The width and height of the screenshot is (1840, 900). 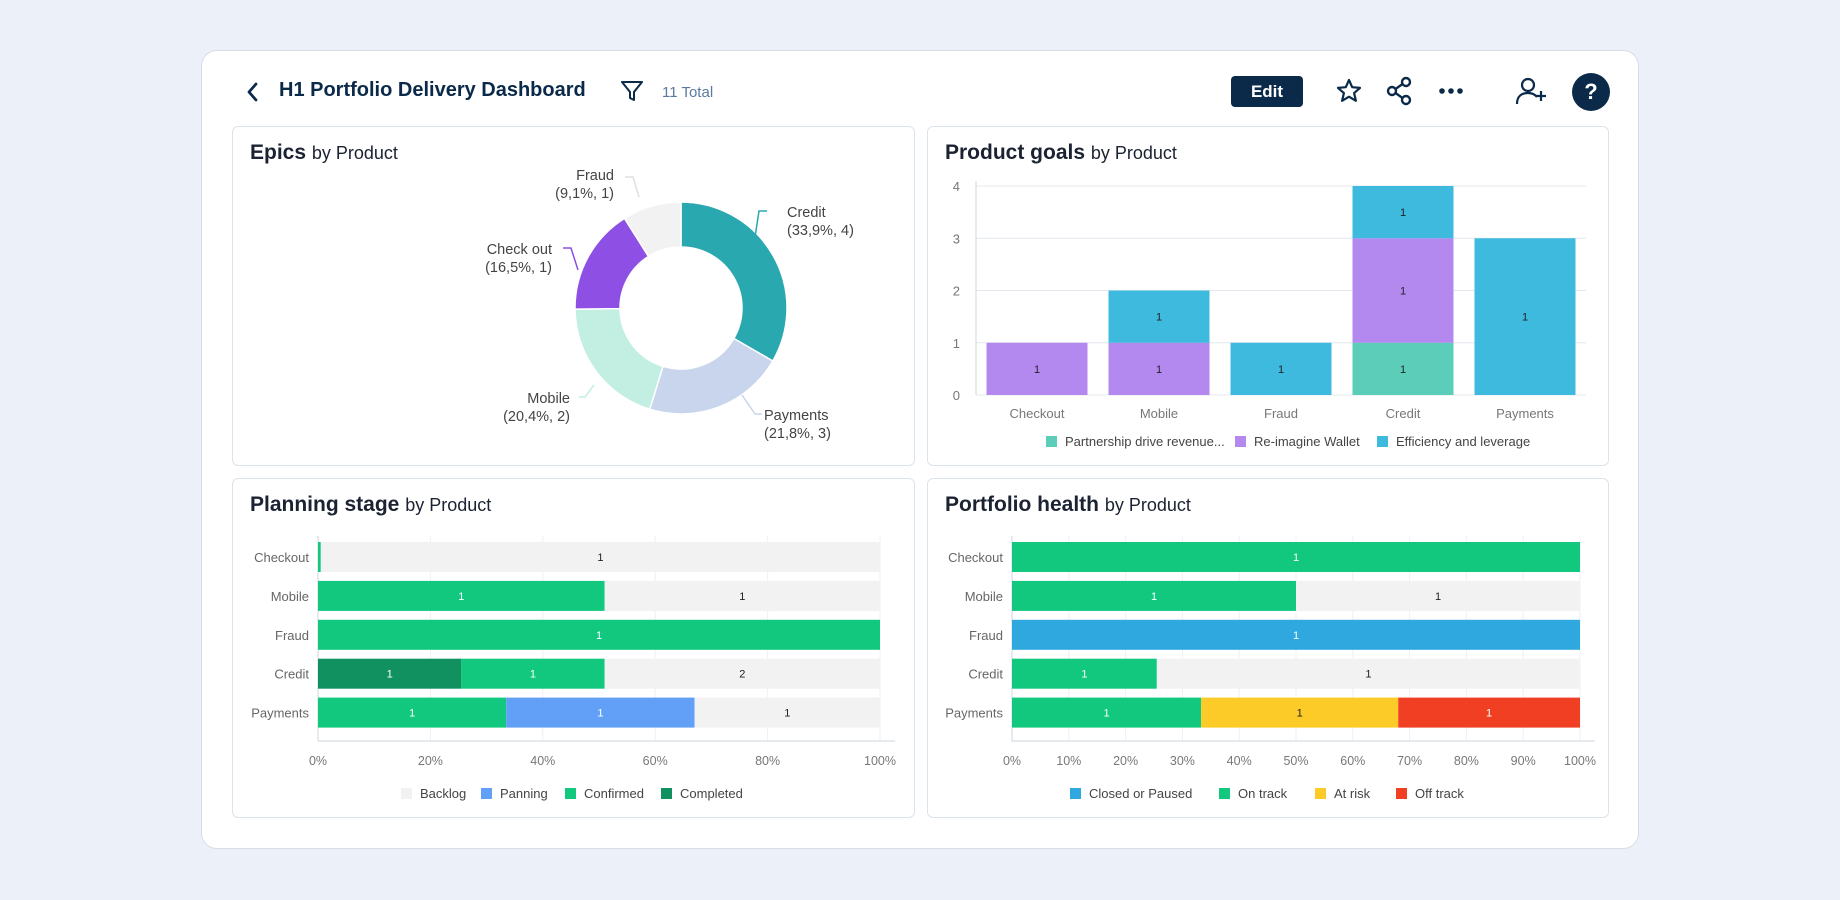 What do you see at coordinates (985, 674) in the screenshot?
I see `y-tick-label-credit: Credit` at bounding box center [985, 674].